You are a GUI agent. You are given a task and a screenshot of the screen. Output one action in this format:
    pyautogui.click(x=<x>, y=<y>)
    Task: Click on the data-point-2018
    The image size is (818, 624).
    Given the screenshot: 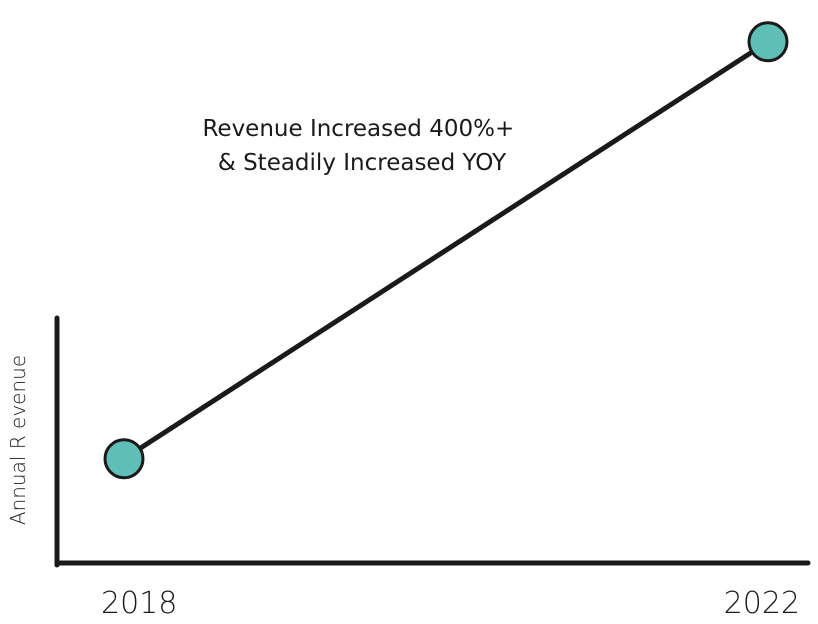 What is the action you would take?
    pyautogui.click(x=124, y=459)
    